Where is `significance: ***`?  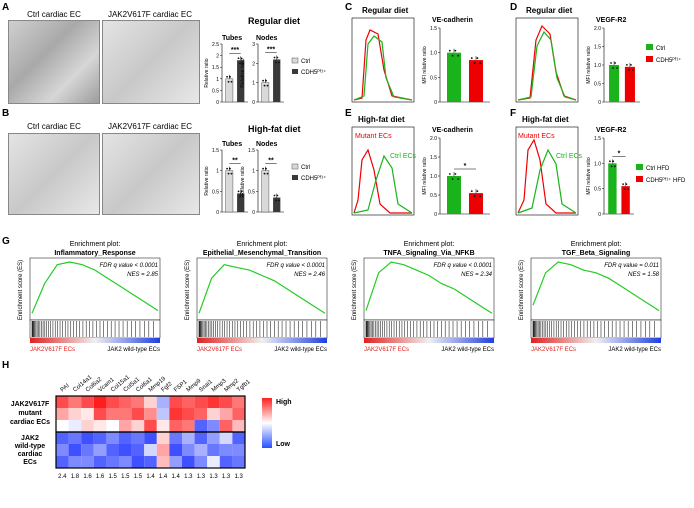
significance: *** is located at coordinates (271, 49).